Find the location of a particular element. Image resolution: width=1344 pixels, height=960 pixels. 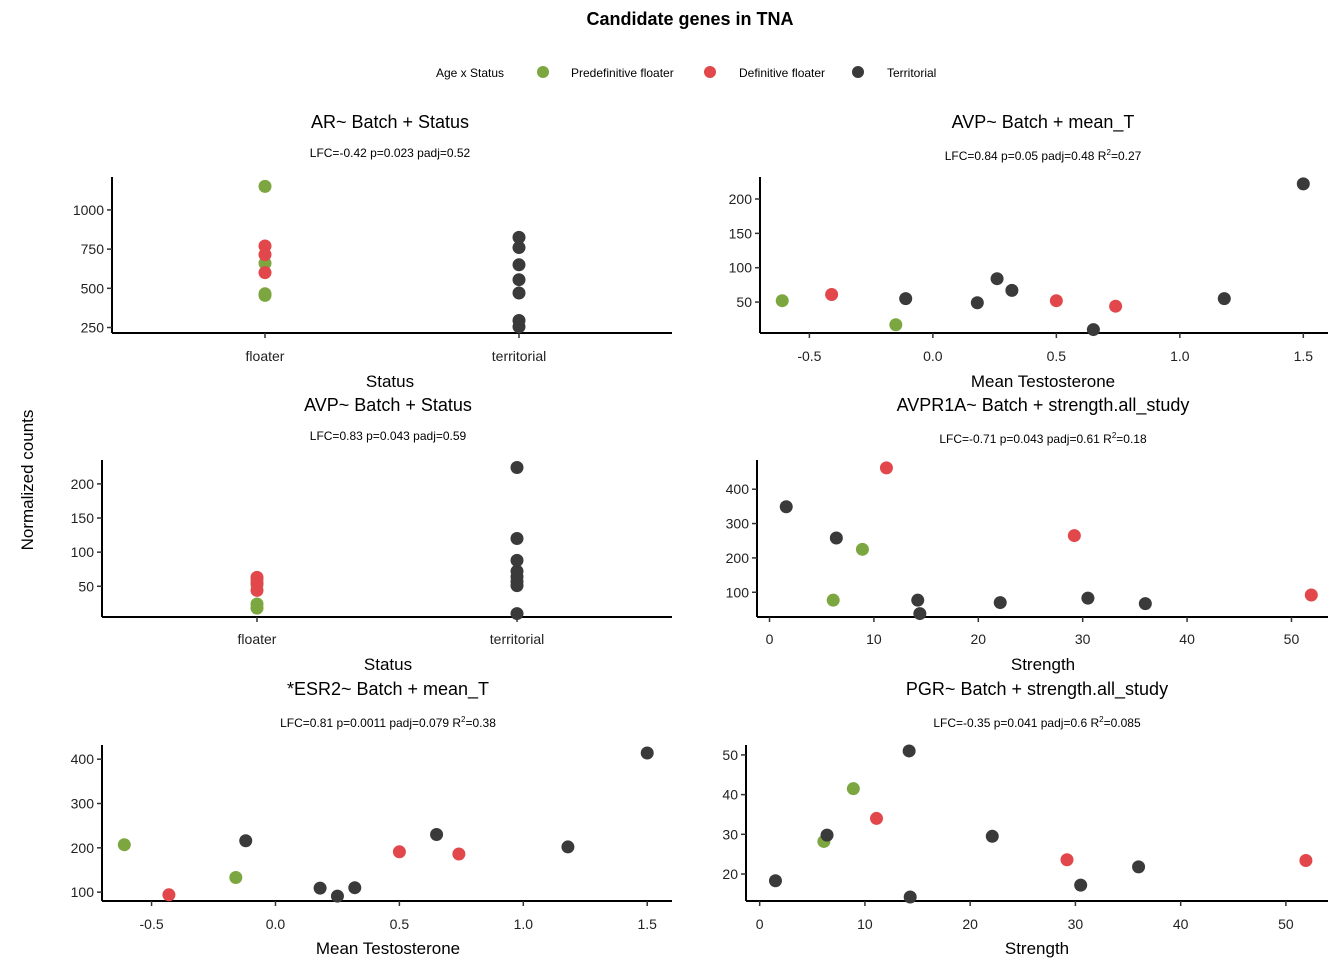

x-tick-label: 0.0 is located at coordinates (933, 356).